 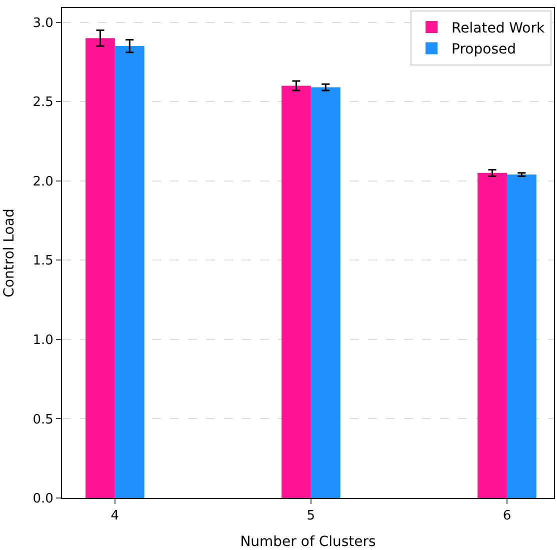 What do you see at coordinates (43, 182) in the screenshot?
I see `y-tick-label: 2.0` at bounding box center [43, 182].